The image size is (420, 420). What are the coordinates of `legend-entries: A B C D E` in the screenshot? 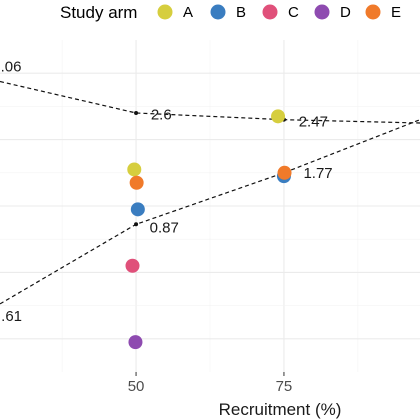 It's located at (279, 12).